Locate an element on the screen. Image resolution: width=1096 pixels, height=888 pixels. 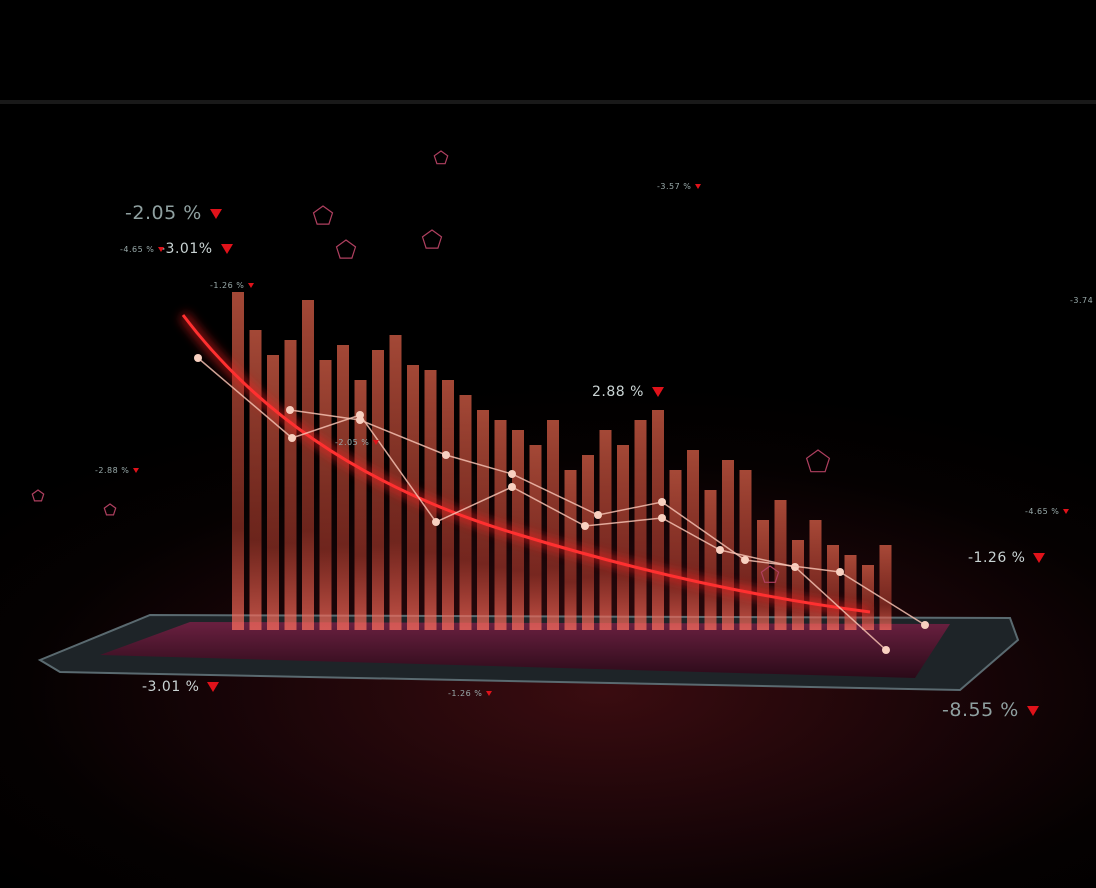
percent-value: -3.01% is located at coordinates (186, 249).